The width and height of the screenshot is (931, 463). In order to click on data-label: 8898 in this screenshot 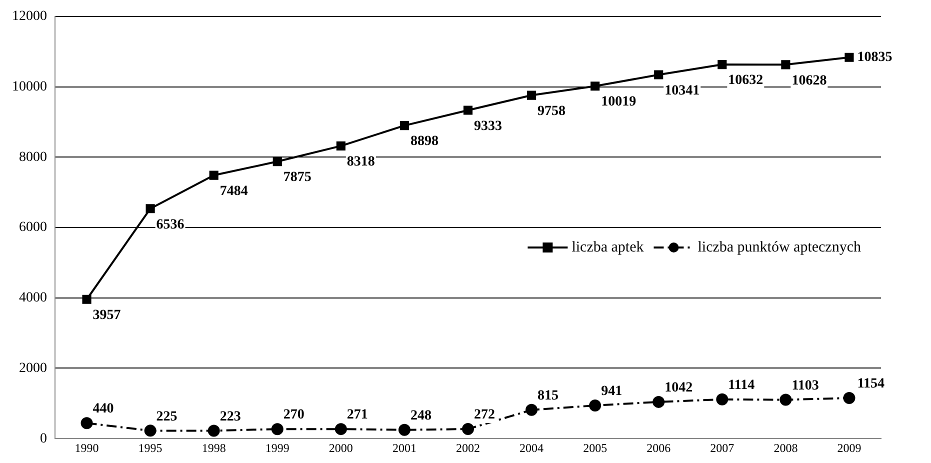, I will do `click(424, 142)`.